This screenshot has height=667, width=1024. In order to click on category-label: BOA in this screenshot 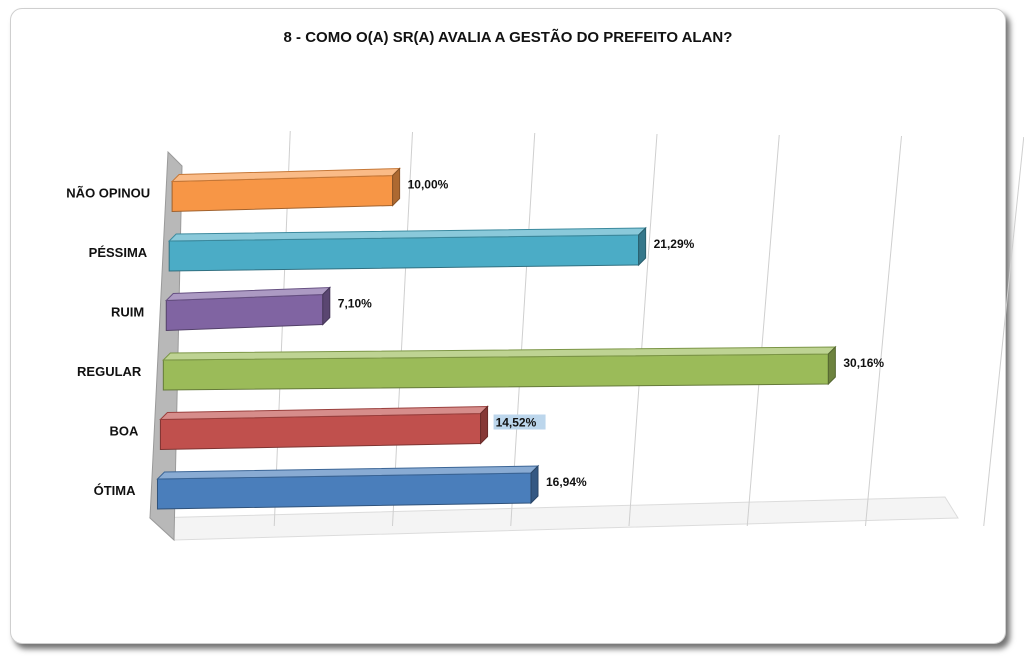, I will do `click(125, 431)`.